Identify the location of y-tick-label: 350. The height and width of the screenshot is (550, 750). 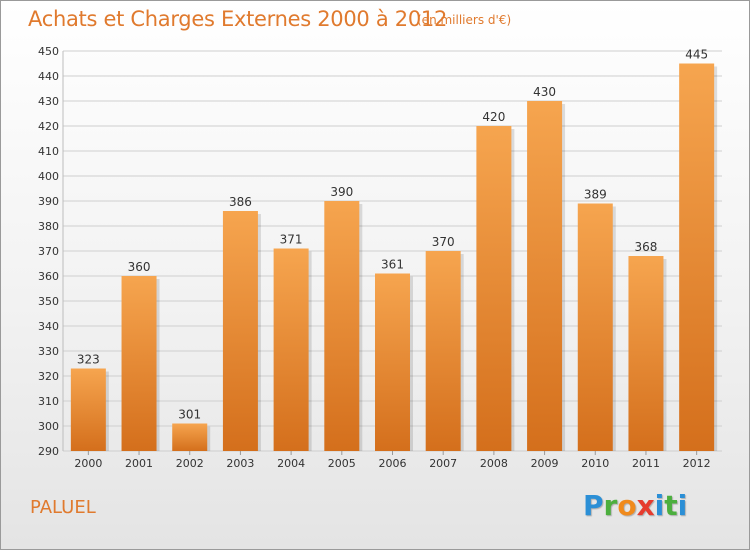
(48, 301).